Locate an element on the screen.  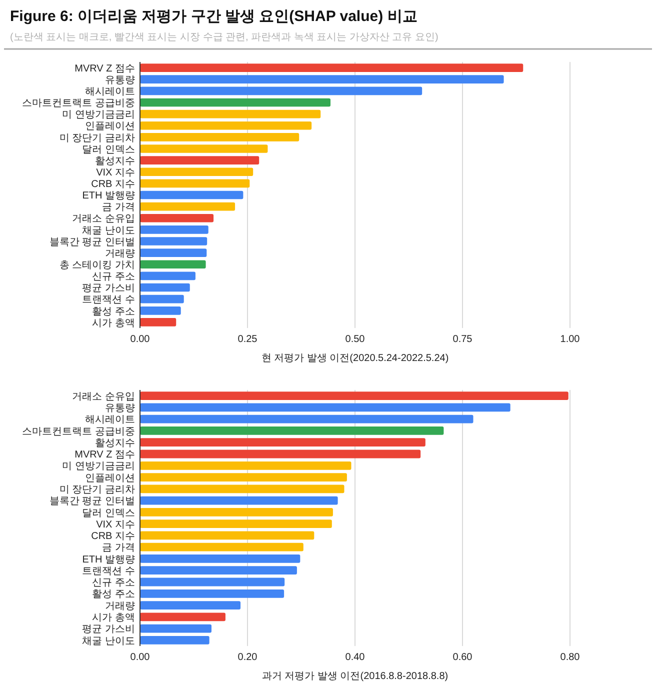
chart-title: Figure 6: 이더리움 저평가 구간 발생 요인(SHAP value) 비교 is located at coordinates (214, 16).